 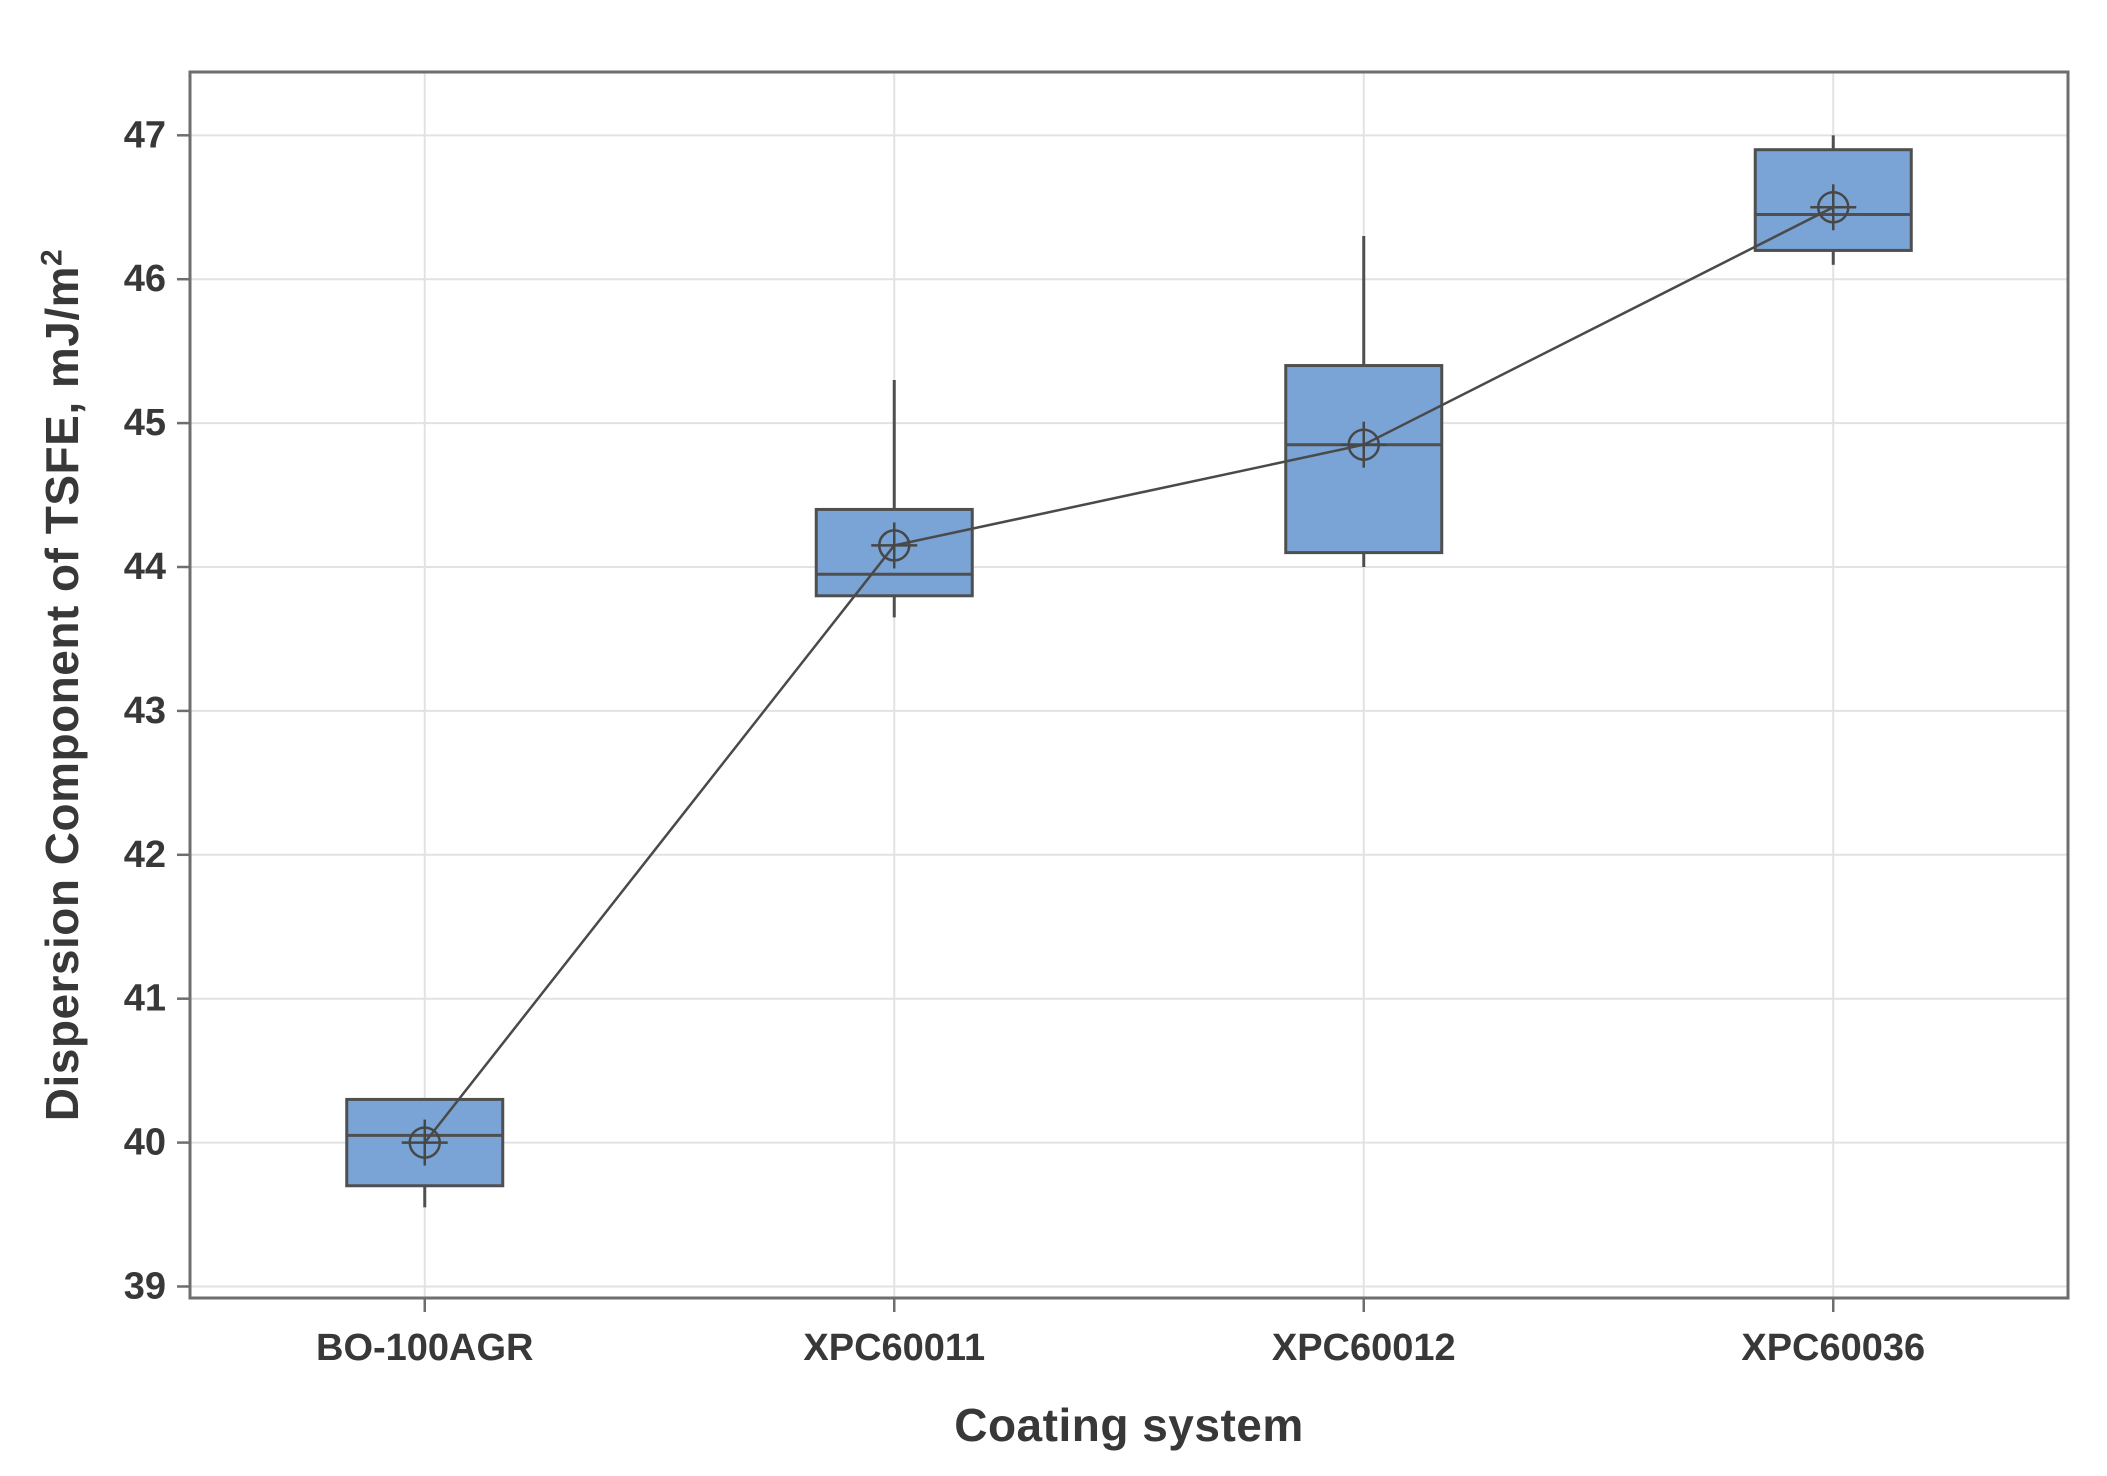 I want to click on y-axis-title: Dispersion Component of TSFE, mJ/m2, so click(x=62, y=685).